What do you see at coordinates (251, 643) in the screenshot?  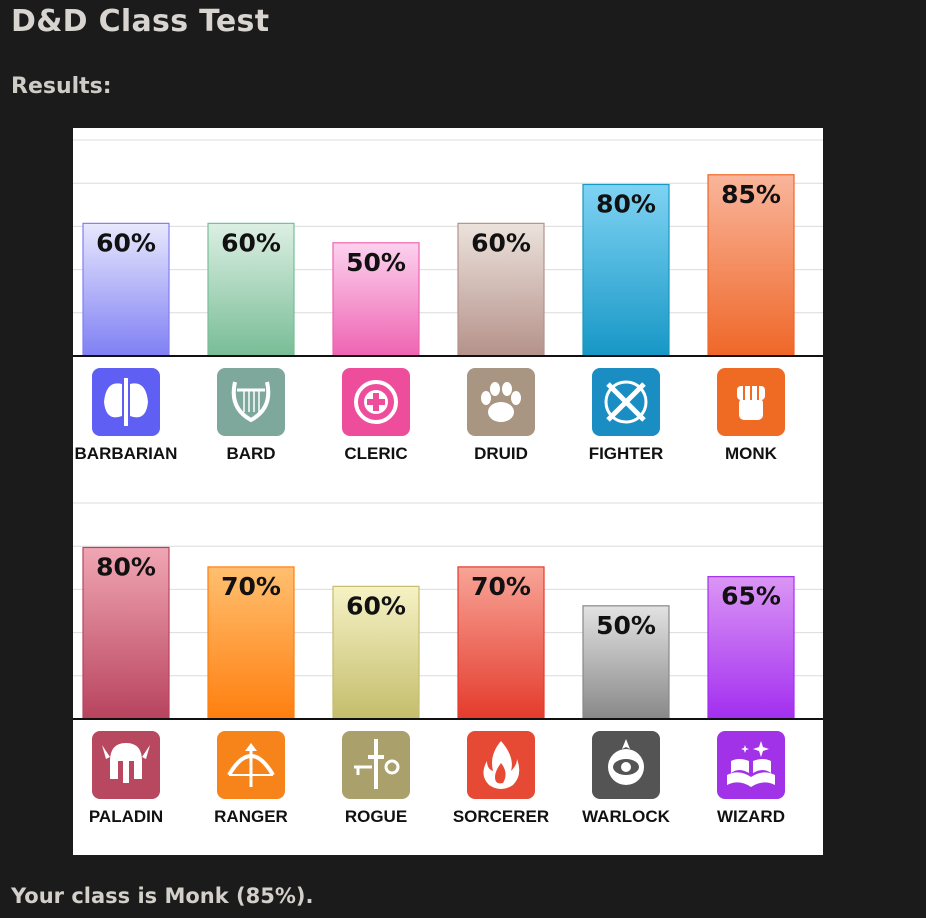 I see `bar-ranger` at bounding box center [251, 643].